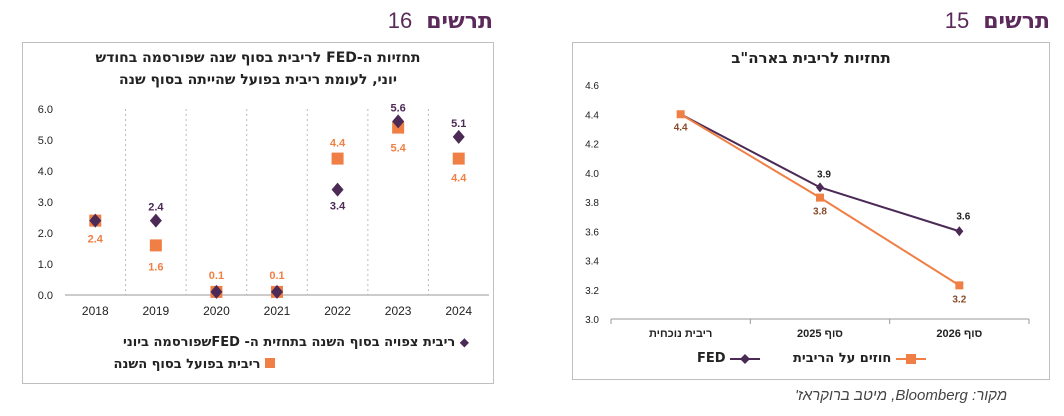 This screenshot has height=416, width=1064. What do you see at coordinates (337, 311) in the screenshot?
I see `chart-16-x-tick: 2022` at bounding box center [337, 311].